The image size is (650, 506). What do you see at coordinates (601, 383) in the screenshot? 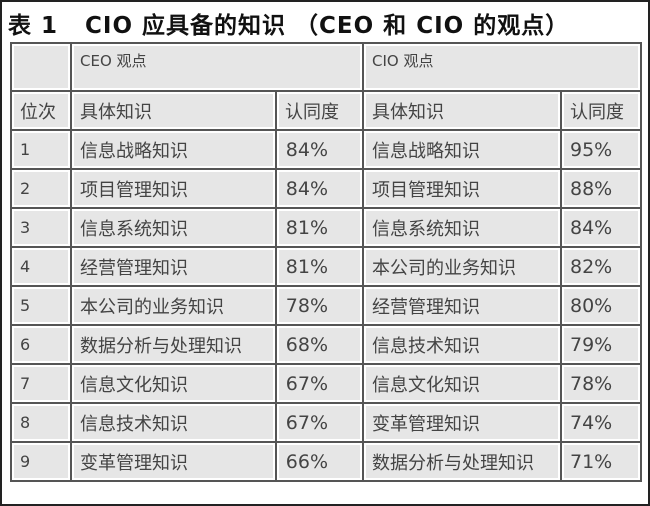
I see `cio-approval-cell: 78%` at bounding box center [601, 383].